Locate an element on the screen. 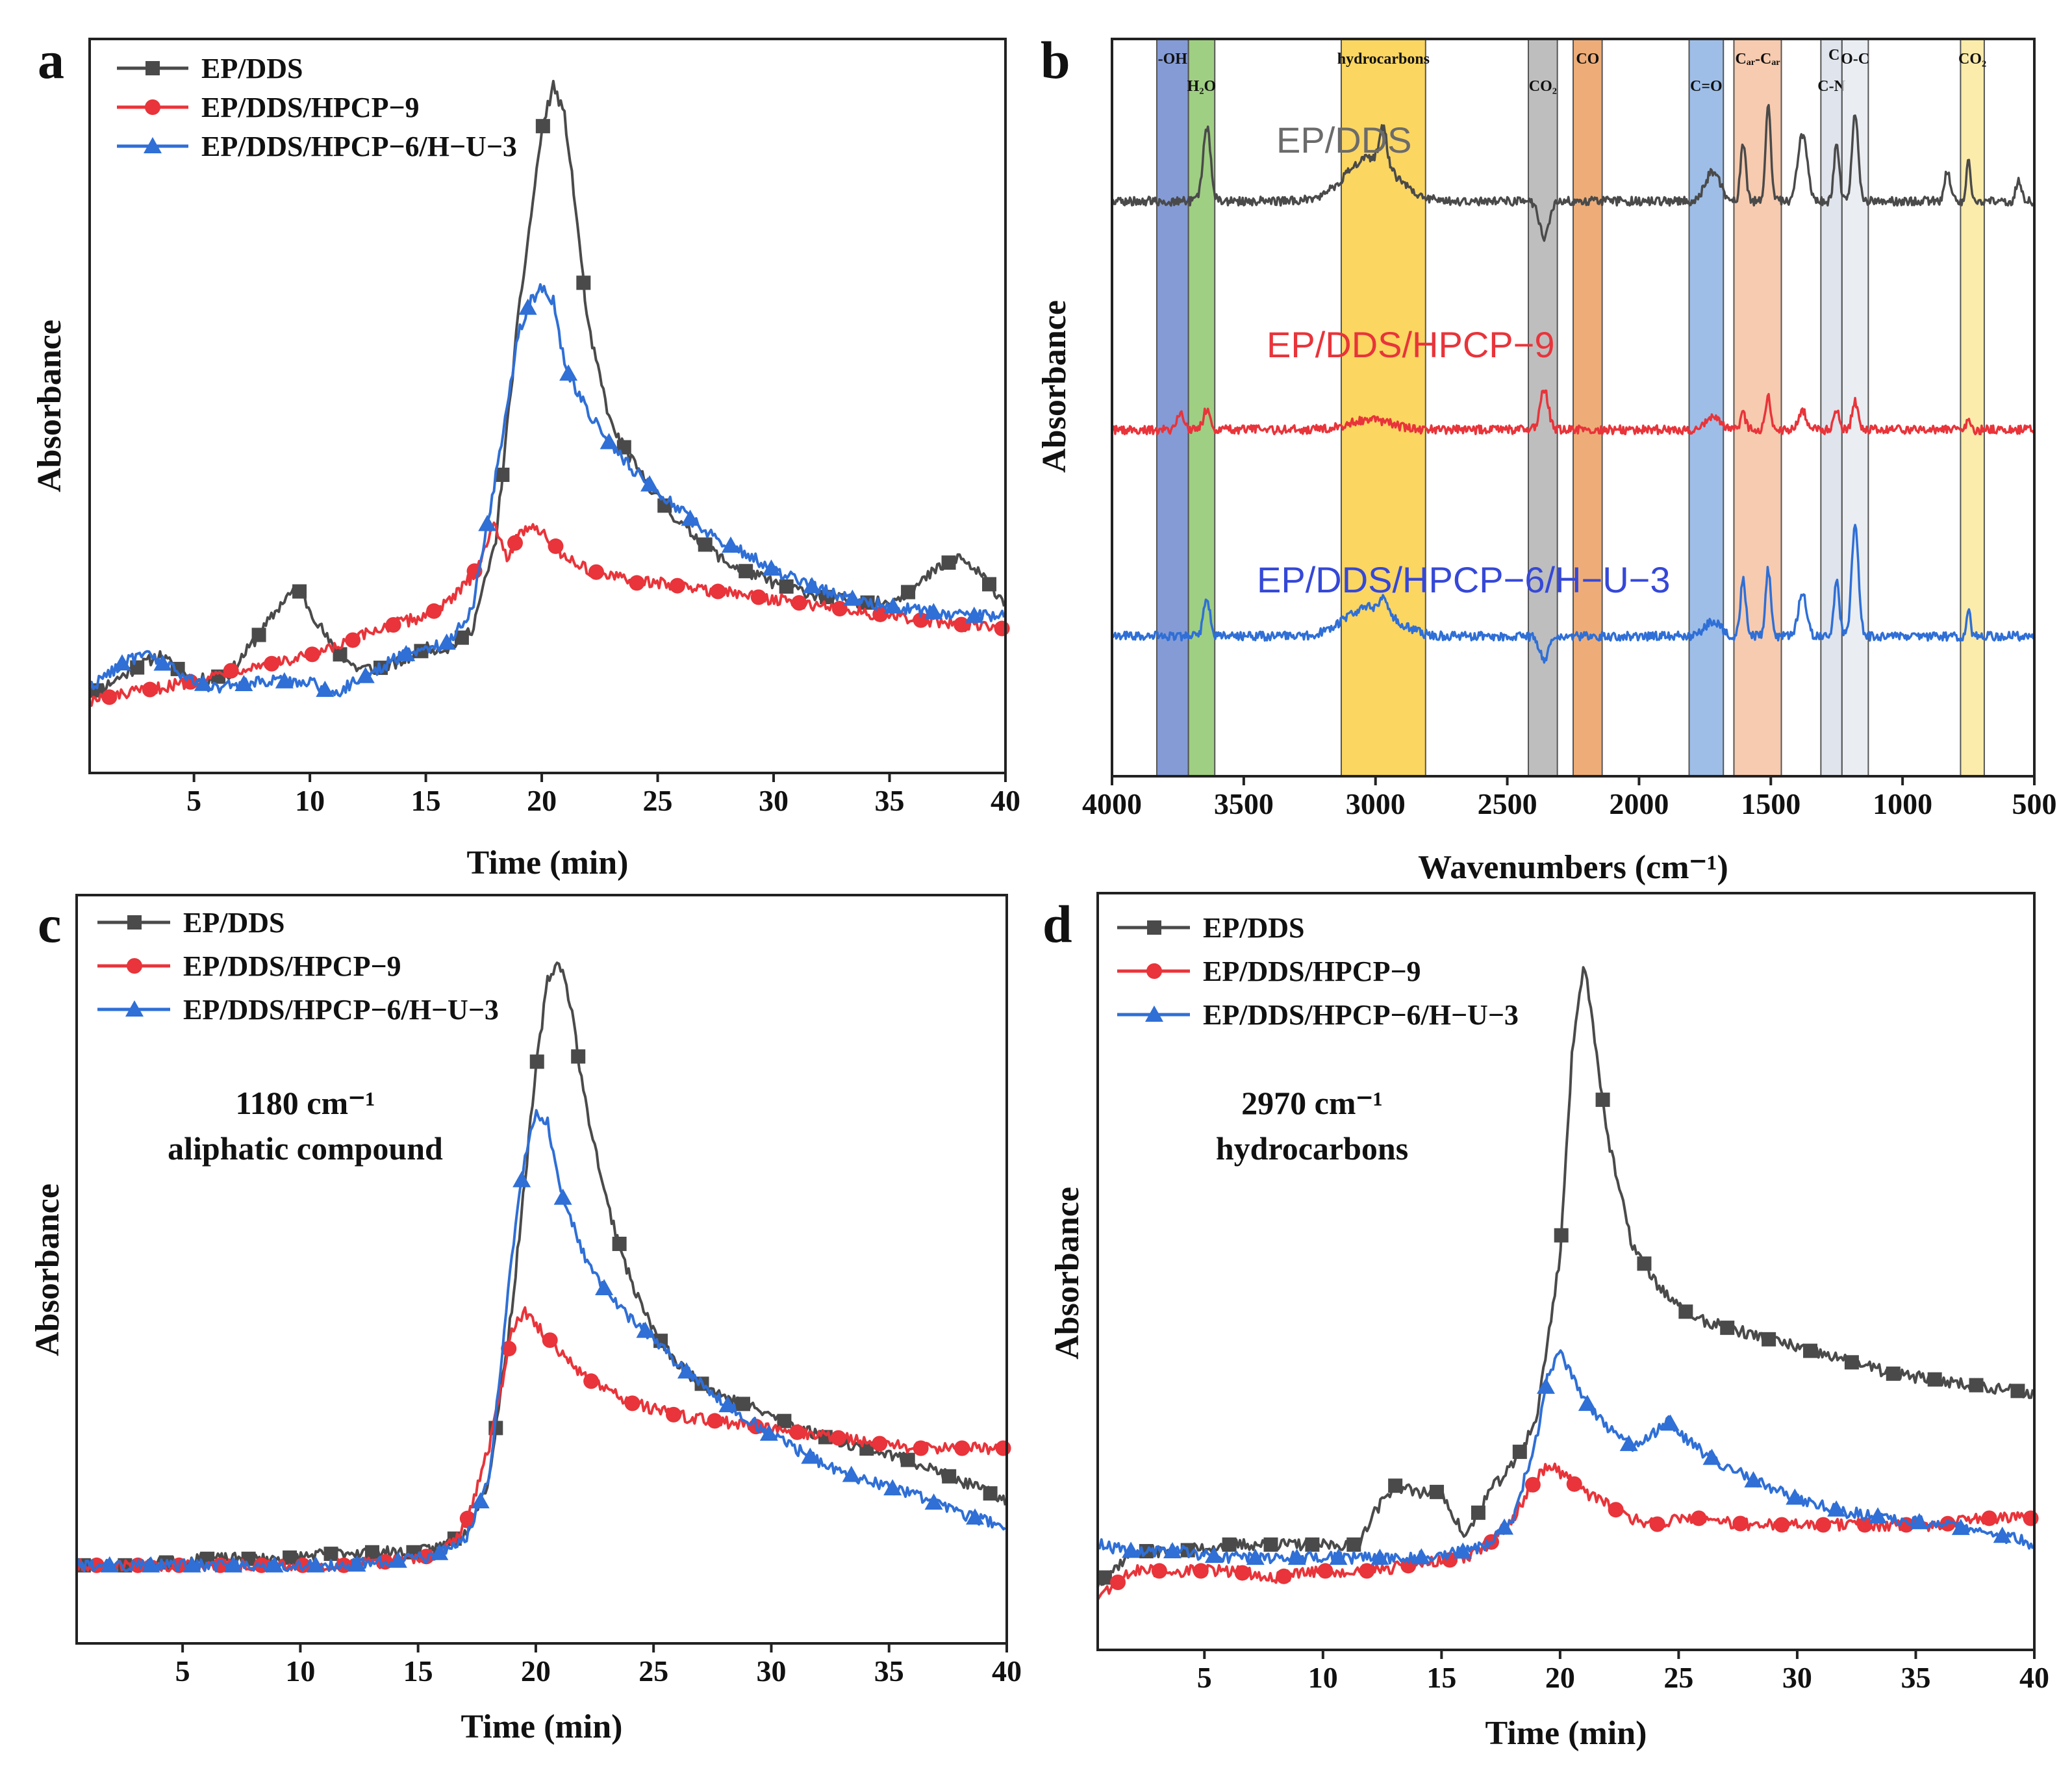  panel-d-legend-label-2: EP/DDS/HPCP−9 is located at coordinates (1312, 971).